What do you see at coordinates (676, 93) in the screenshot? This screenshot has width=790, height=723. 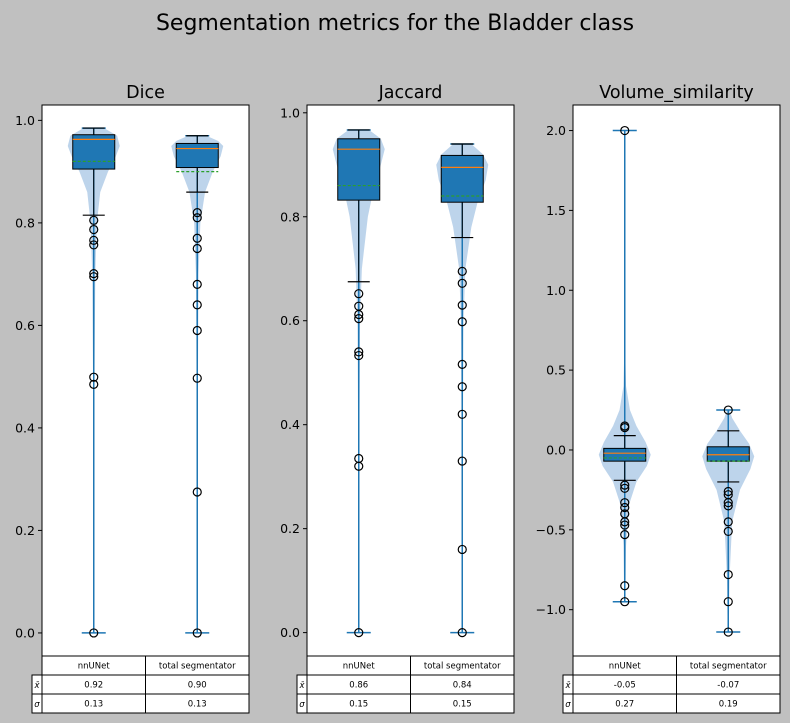 I see `panel-title: Volume_similarity` at bounding box center [676, 93].